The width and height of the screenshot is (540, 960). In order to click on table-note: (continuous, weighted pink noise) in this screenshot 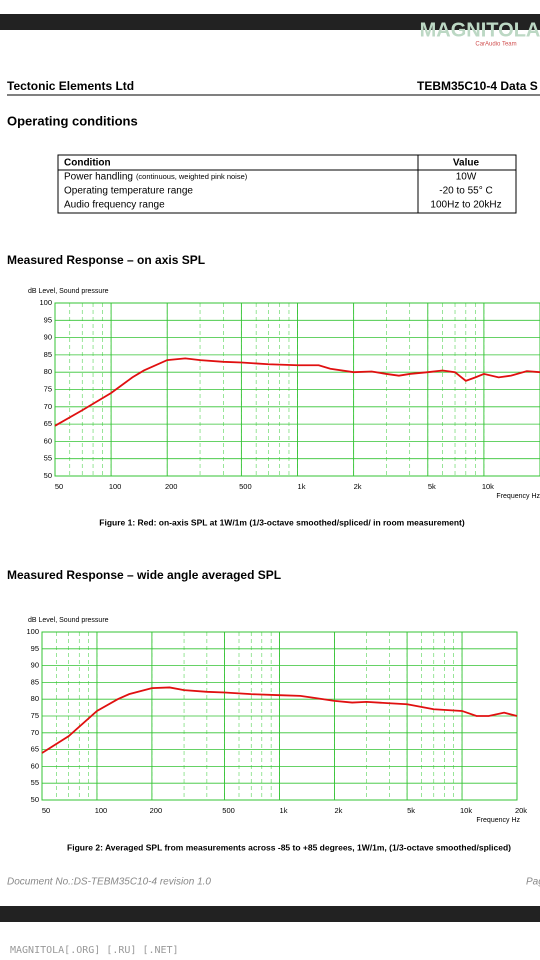, I will do `click(192, 176)`.